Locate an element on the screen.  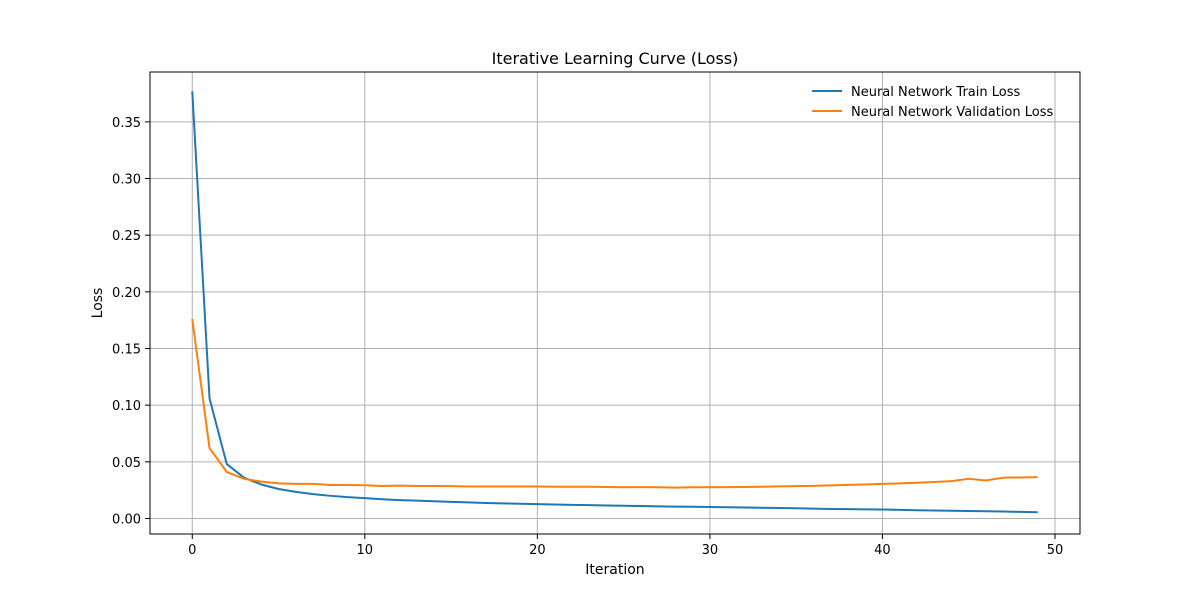
x-tick-label: 20 is located at coordinates (537, 550).